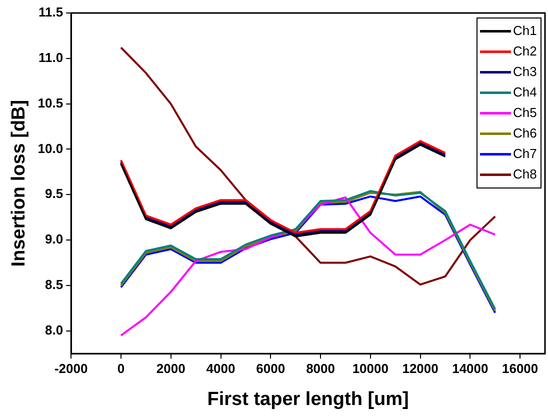 The width and height of the screenshot is (548, 417). I want to click on x-tick-label: 14000, so click(470, 368).